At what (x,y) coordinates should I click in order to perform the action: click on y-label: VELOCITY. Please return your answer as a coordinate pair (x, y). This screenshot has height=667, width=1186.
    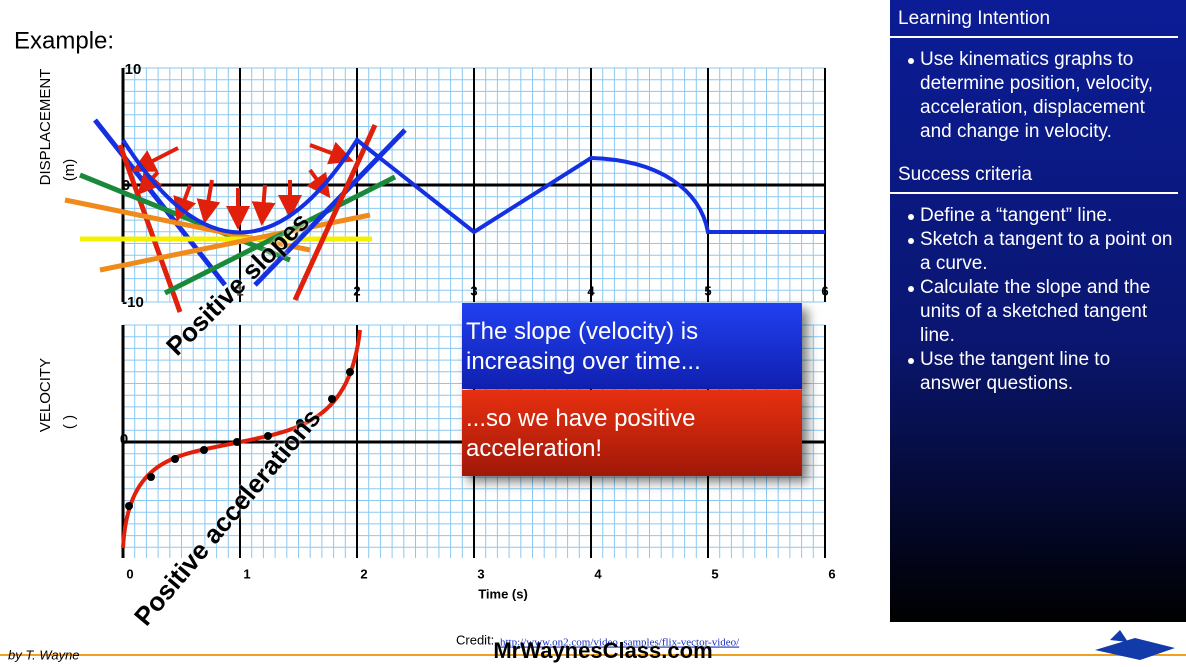
    Looking at the image, I should click on (45, 395).